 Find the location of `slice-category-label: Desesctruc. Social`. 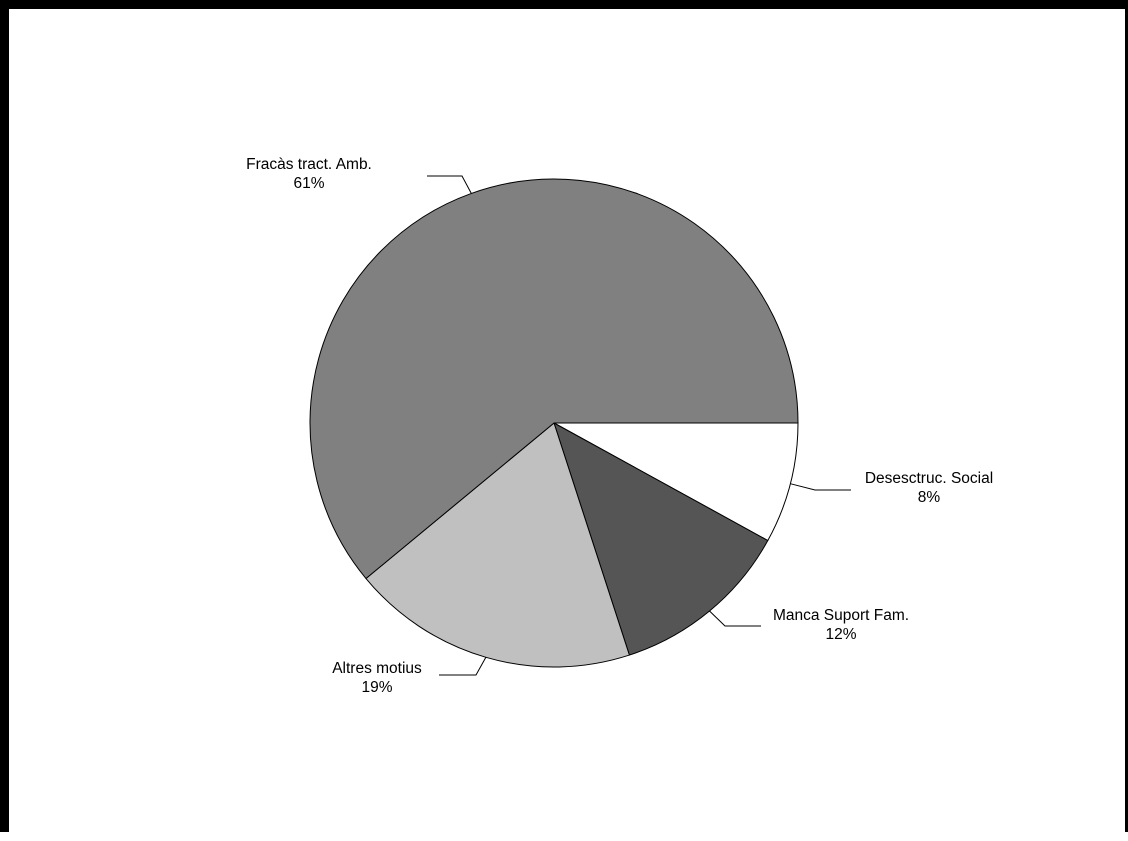

slice-category-label: Desesctruc. Social is located at coordinates (929, 478).